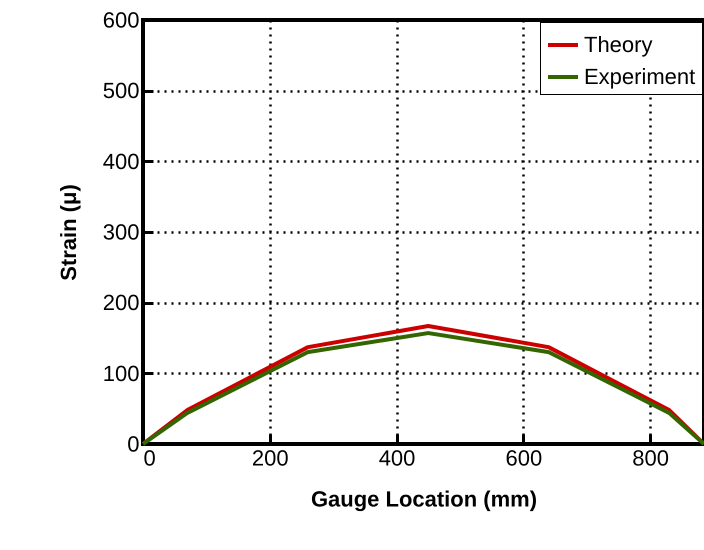 This screenshot has width=704, height=550. I want to click on legend-label: Theory, so click(618, 44).